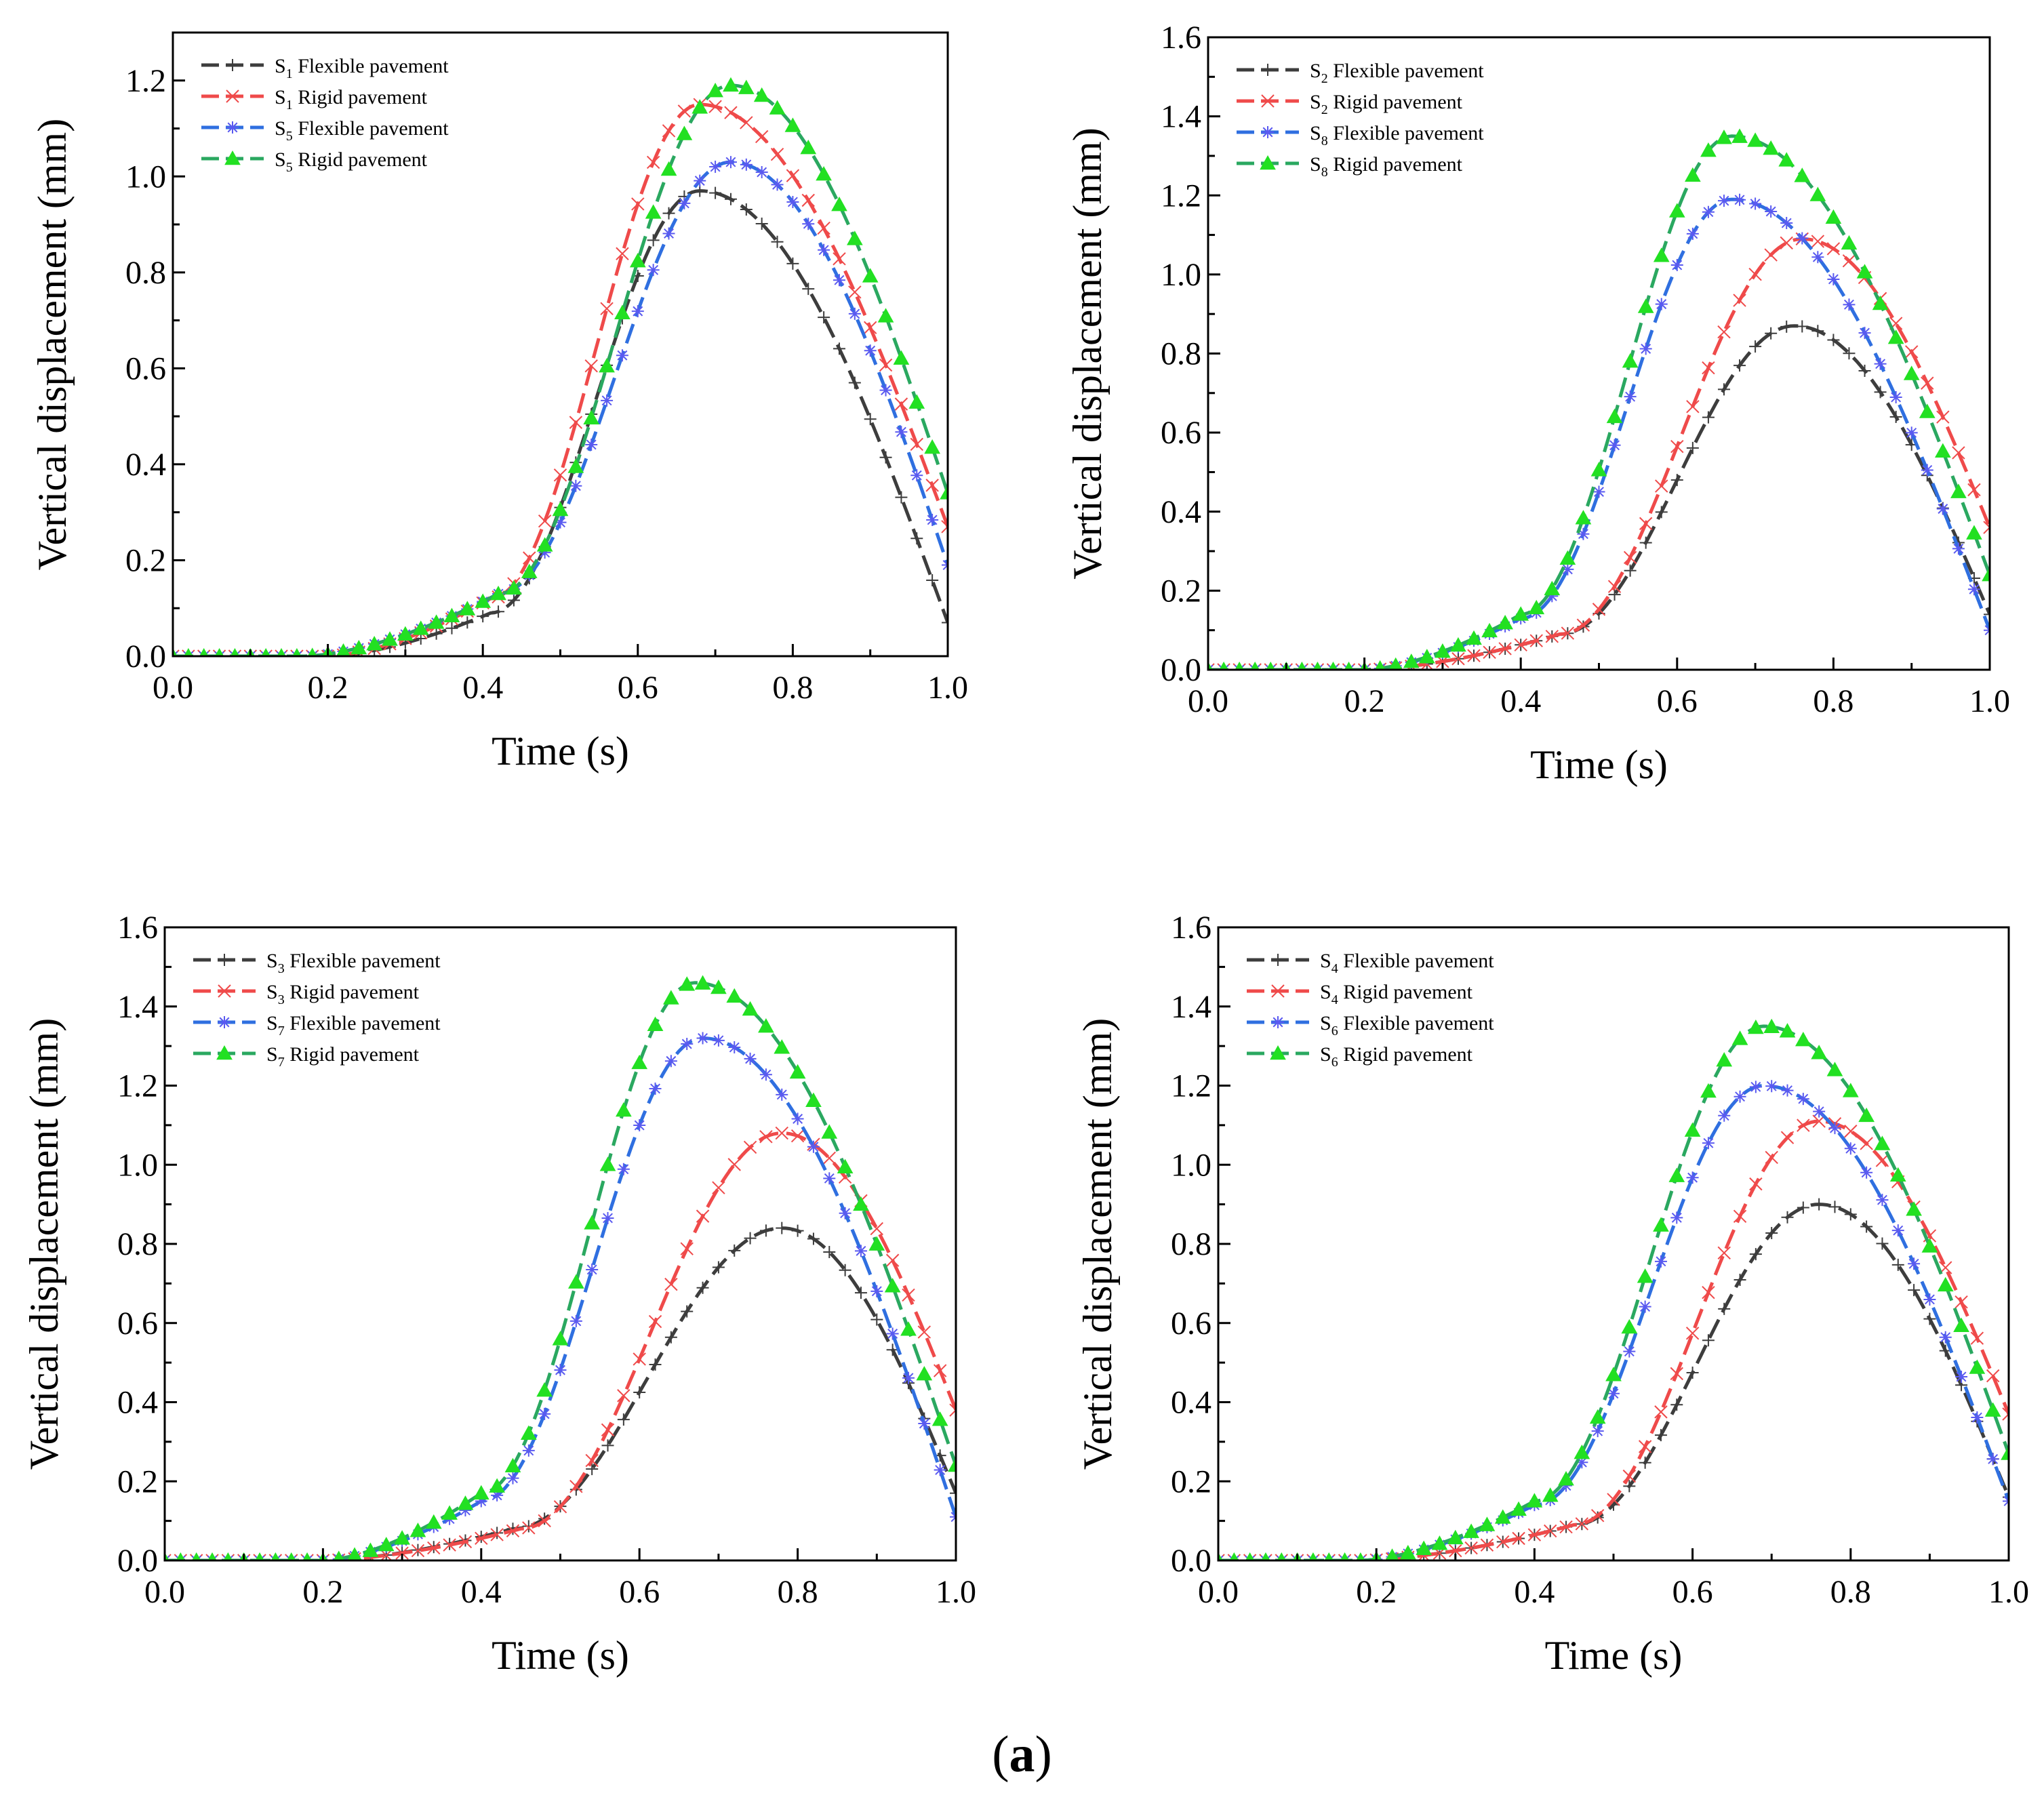 The width and height of the screenshot is (2044, 1795). I want to click on caption-close: ), so click(1043, 1754).